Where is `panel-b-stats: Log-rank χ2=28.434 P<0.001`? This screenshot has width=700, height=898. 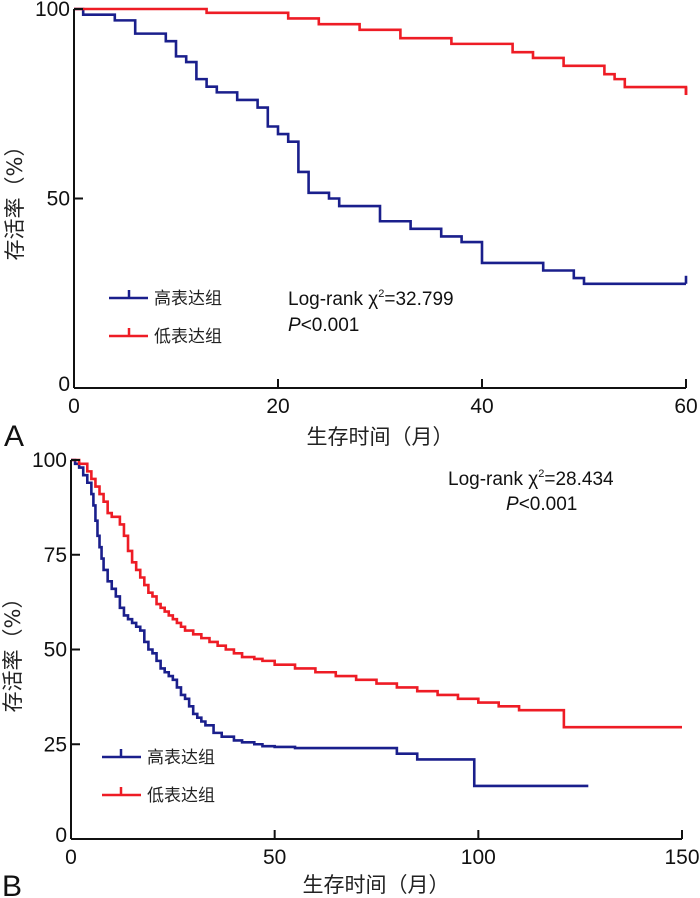 panel-b-stats: Log-rank χ2=28.434 P<0.001 is located at coordinates (531, 491).